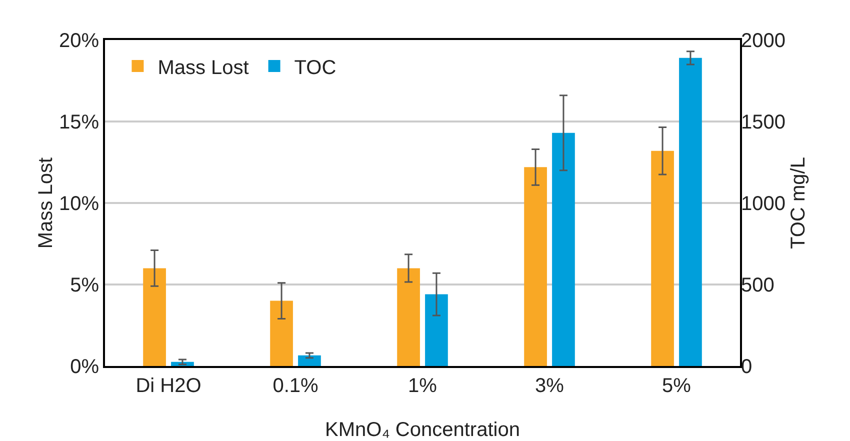 The width and height of the screenshot is (850, 441). I want to click on y2-tick-label: 1000, so click(763, 204).